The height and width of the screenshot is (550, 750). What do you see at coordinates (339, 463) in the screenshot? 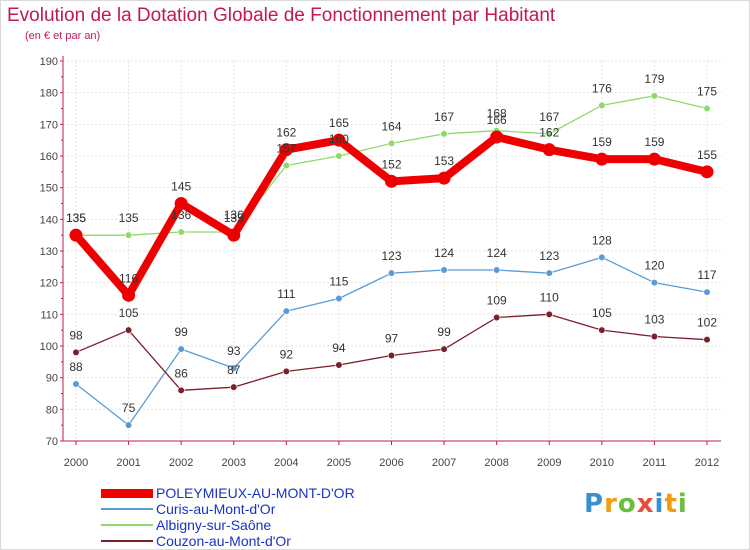
I see `x-tick-label: 2005` at bounding box center [339, 463].